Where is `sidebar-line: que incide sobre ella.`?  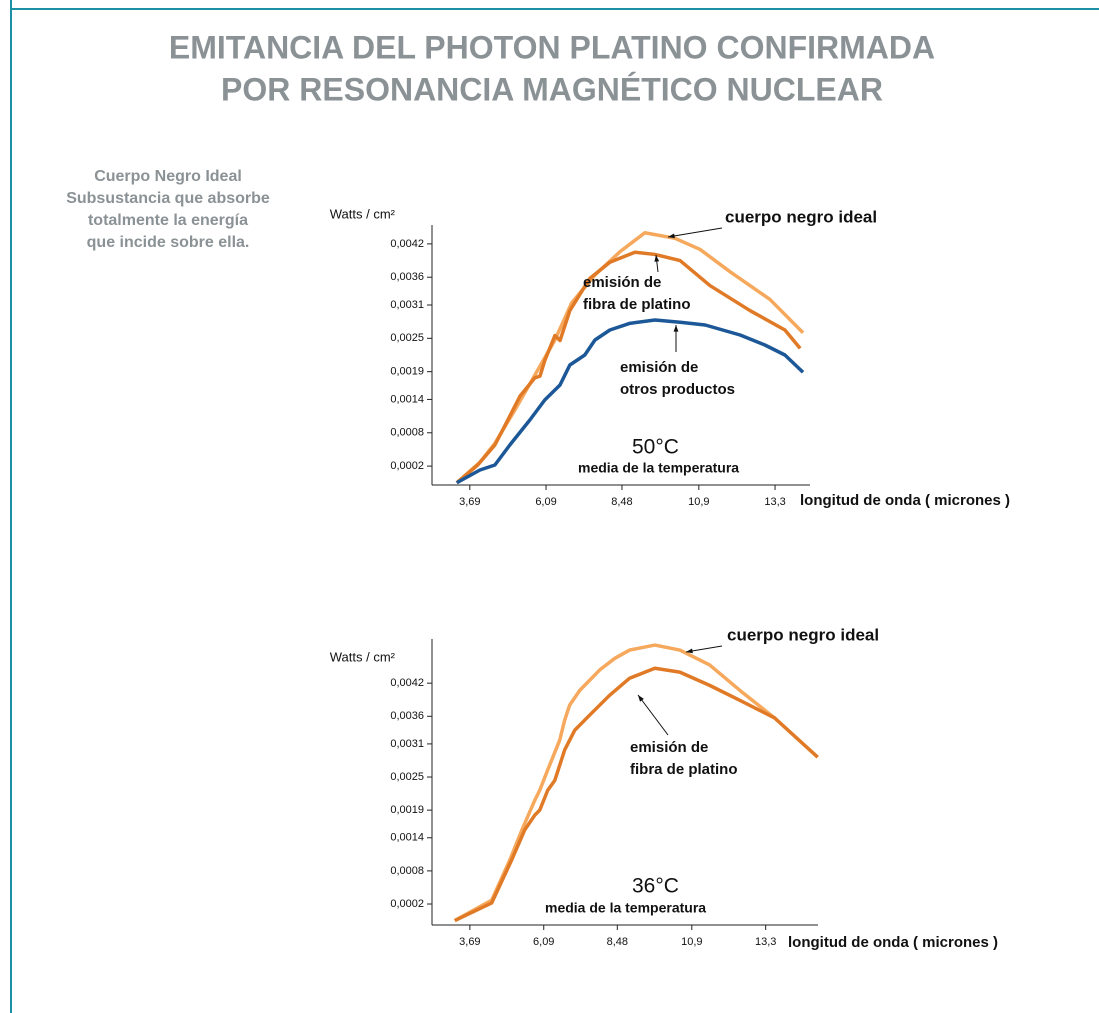 sidebar-line: que incide sobre ella. is located at coordinates (168, 242).